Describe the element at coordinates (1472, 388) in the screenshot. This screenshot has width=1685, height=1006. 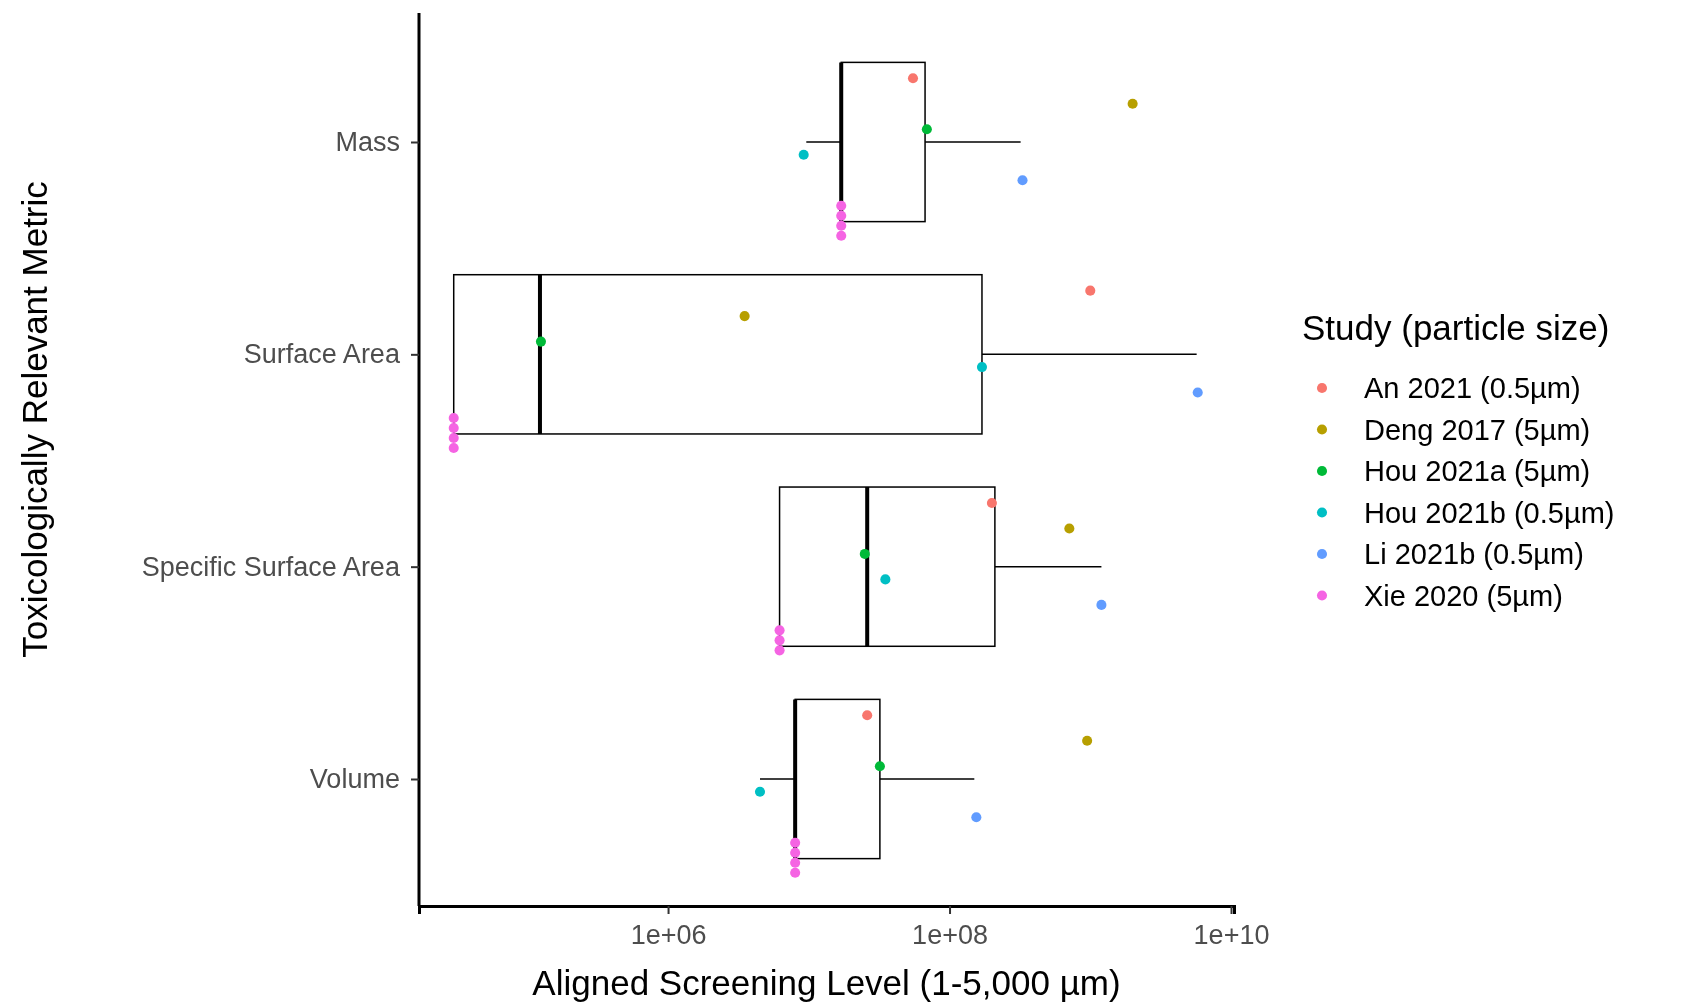
I see `legend-label: An 2021 (0.5µm)` at that location.